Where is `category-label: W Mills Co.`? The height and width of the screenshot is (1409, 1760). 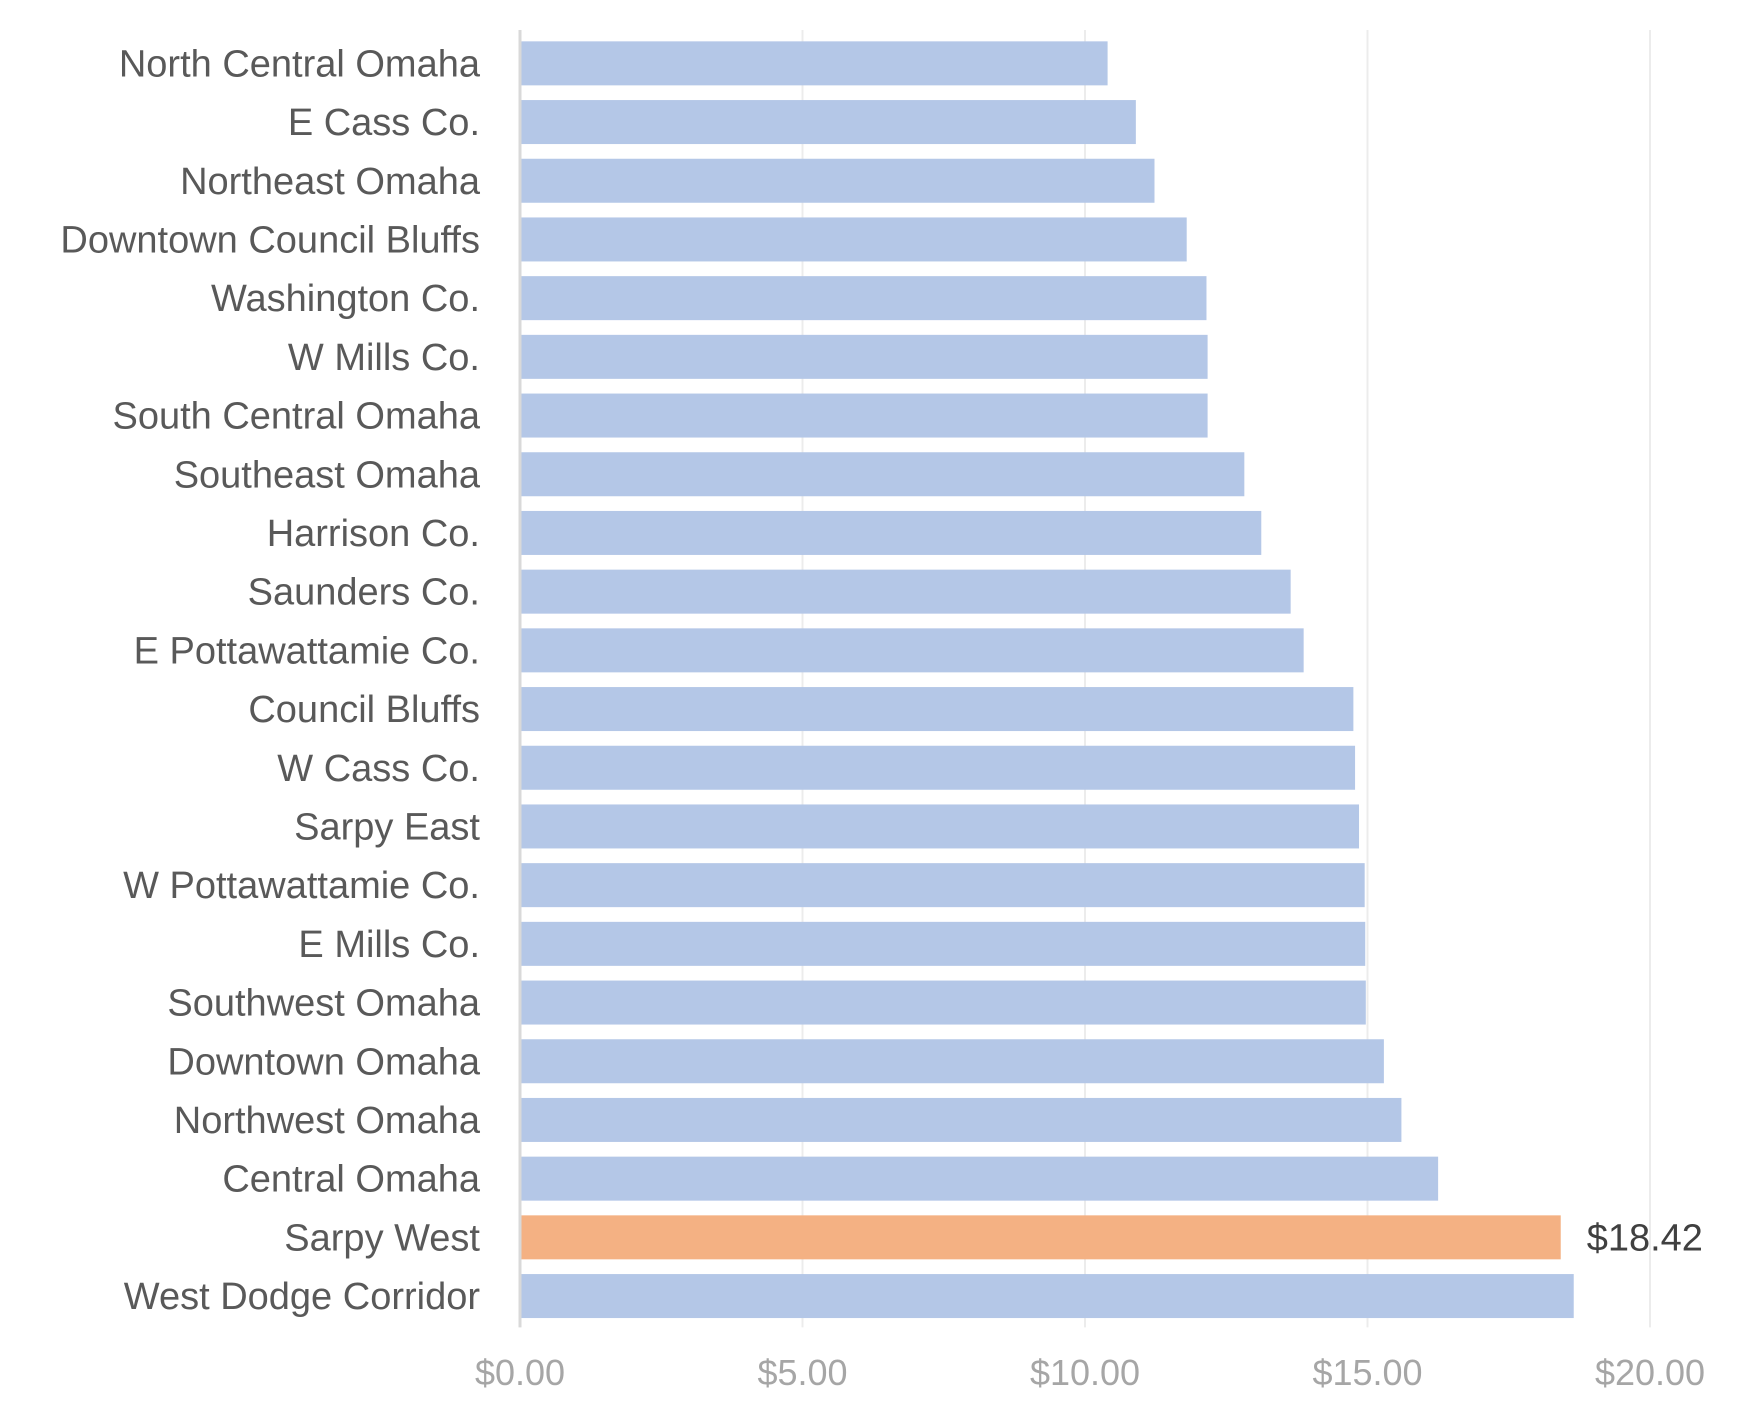 category-label: W Mills Co. is located at coordinates (384, 358).